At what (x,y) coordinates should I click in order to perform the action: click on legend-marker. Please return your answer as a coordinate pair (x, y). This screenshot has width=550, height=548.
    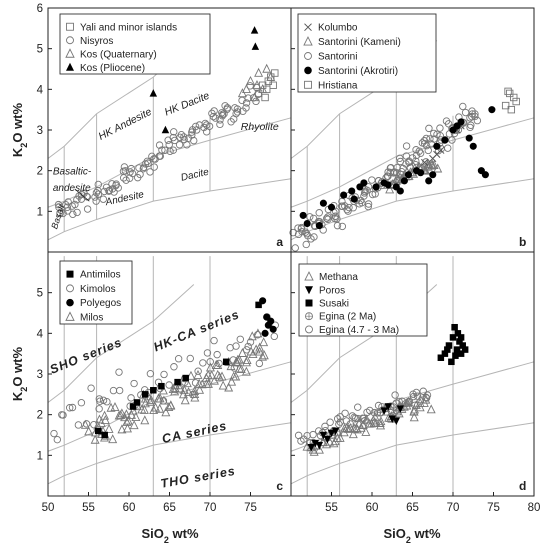
    Looking at the image, I should click on (70, 40).